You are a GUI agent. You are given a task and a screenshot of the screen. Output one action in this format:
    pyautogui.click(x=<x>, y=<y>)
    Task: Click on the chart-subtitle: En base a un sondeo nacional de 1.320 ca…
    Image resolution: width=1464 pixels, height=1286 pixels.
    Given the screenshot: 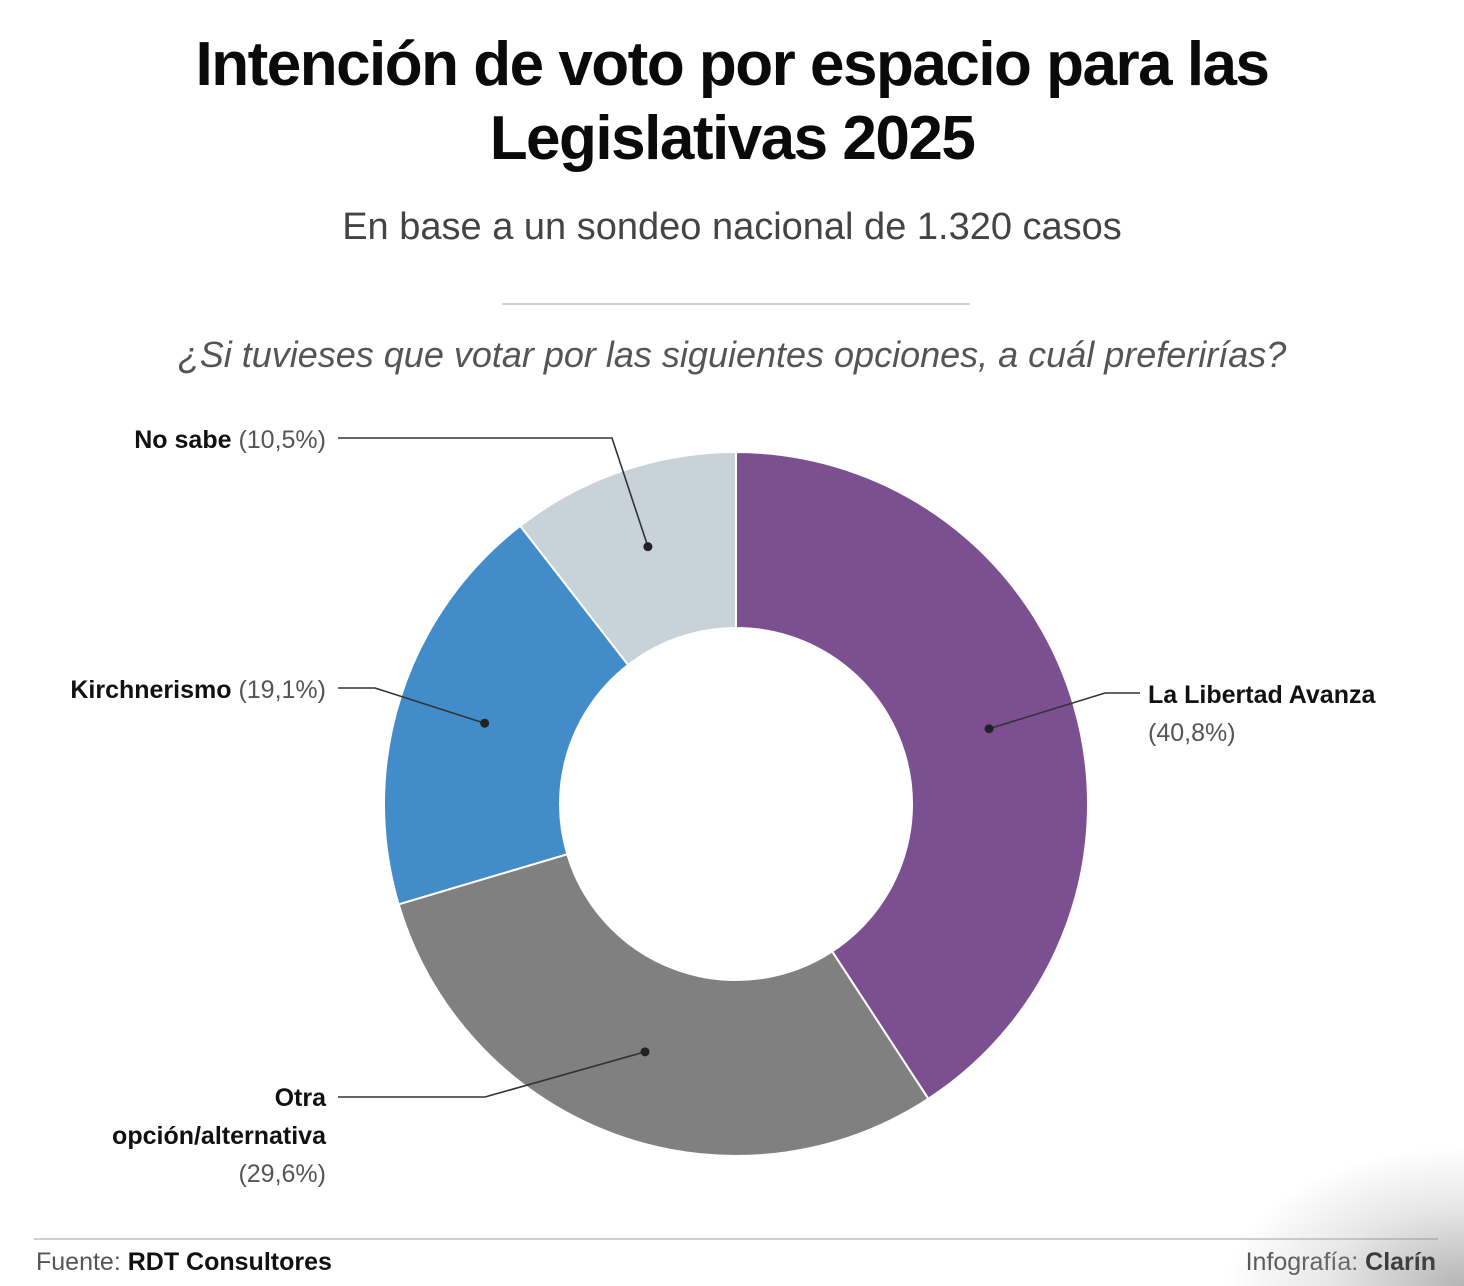 What is the action you would take?
    pyautogui.click(x=732, y=227)
    